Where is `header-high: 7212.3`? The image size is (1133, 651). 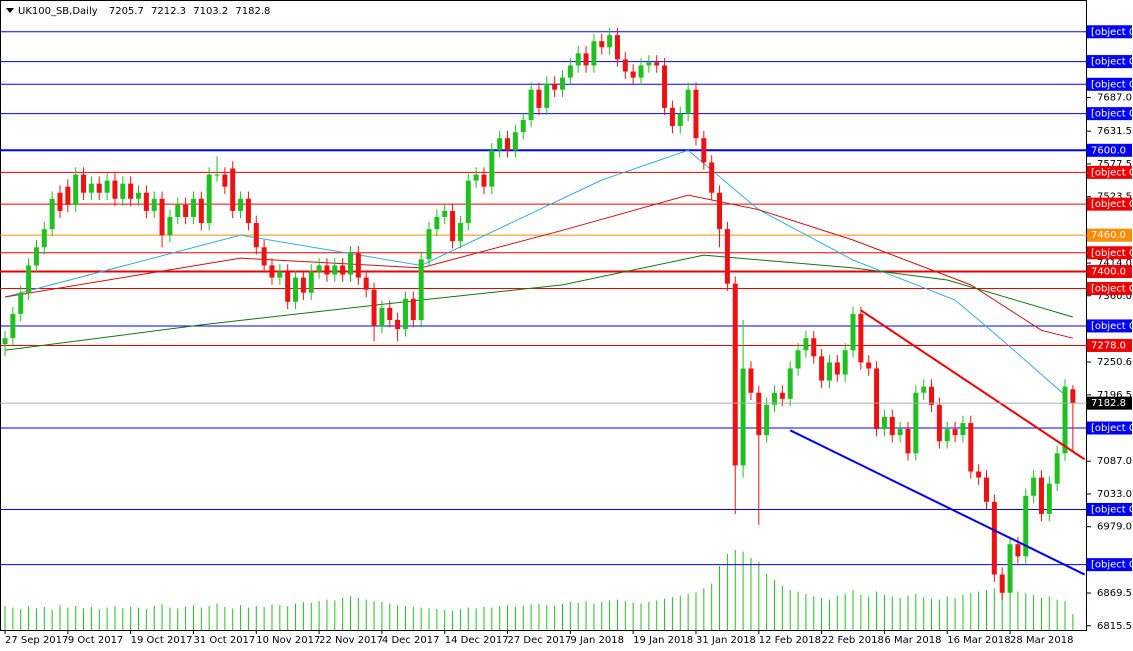
header-high: 7212.3 is located at coordinates (168, 11).